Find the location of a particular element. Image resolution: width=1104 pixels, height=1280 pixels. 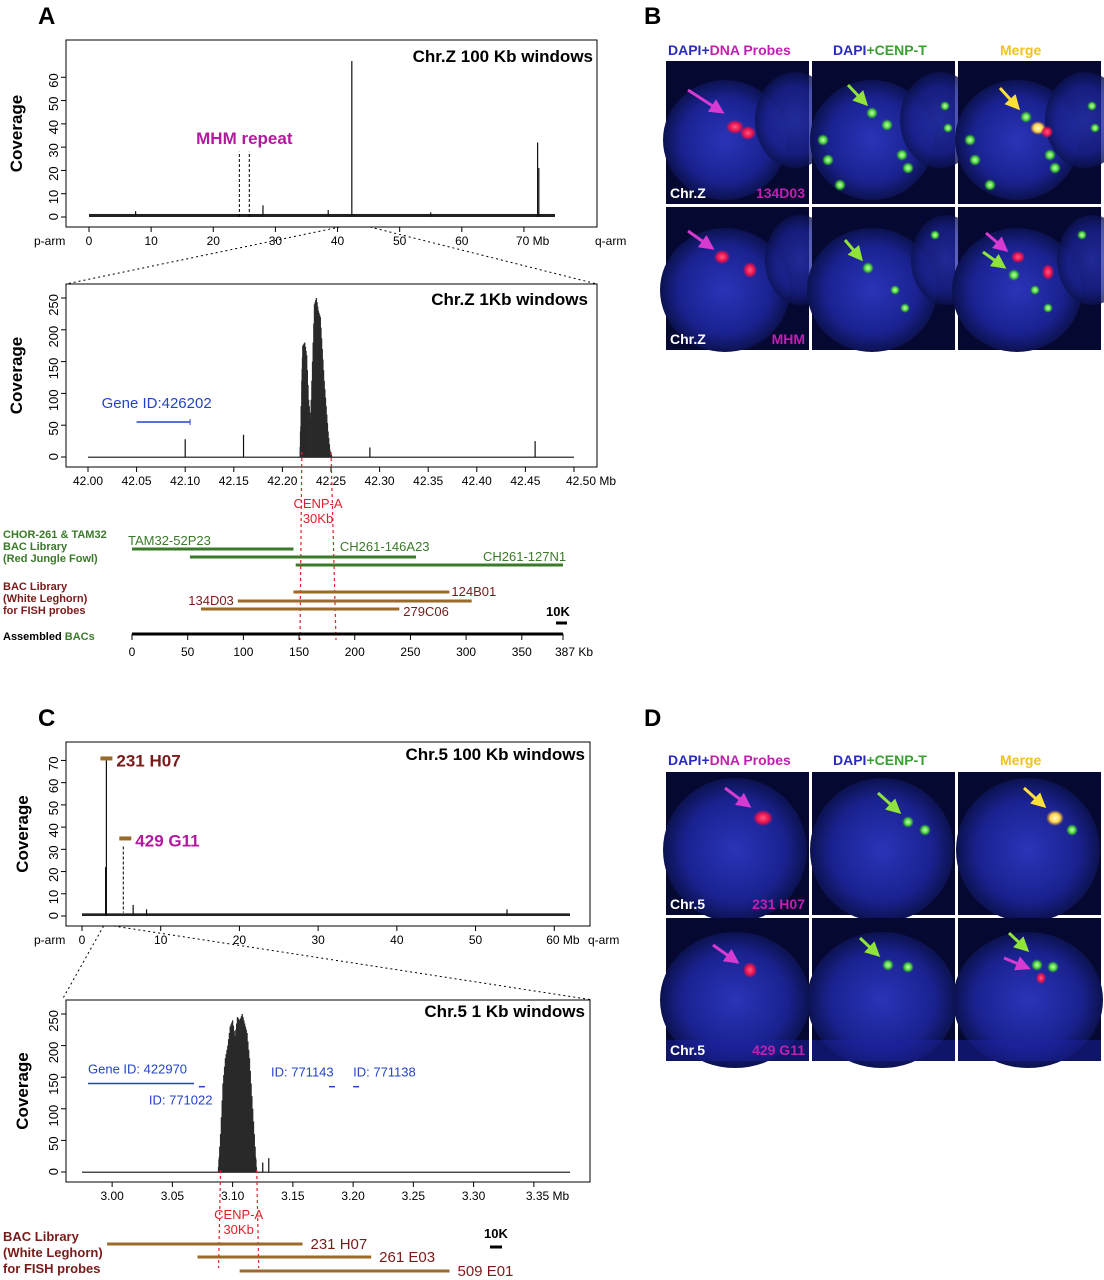

kb-tick-label: 200 is located at coordinates (355, 652).